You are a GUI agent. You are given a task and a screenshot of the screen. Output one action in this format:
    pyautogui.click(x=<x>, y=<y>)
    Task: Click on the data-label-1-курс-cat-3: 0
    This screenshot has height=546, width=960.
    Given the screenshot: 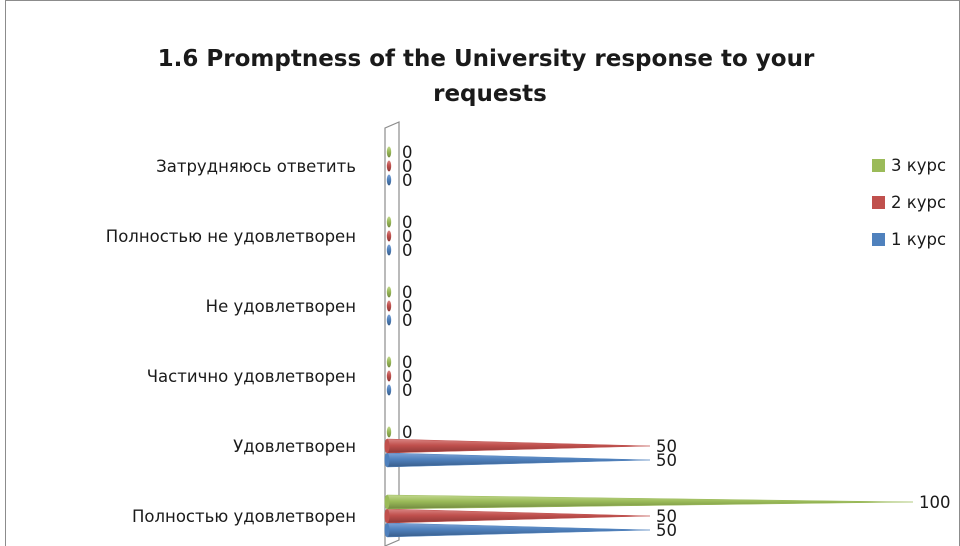 What is the action you would take?
    pyautogui.click(x=407, y=390)
    